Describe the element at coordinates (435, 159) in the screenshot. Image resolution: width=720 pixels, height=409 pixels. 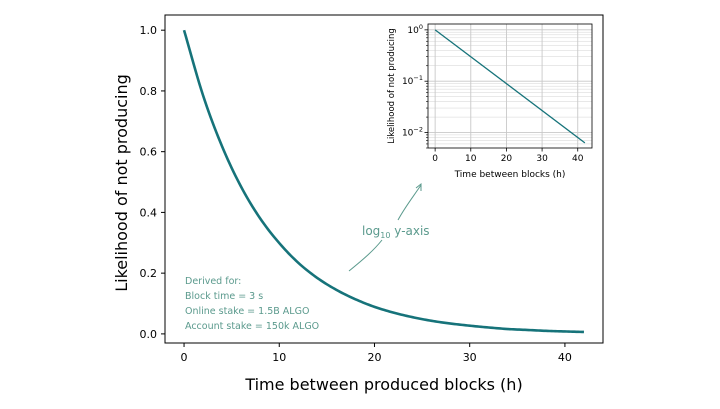
I see `inset-x-tick-label: 0` at that location.